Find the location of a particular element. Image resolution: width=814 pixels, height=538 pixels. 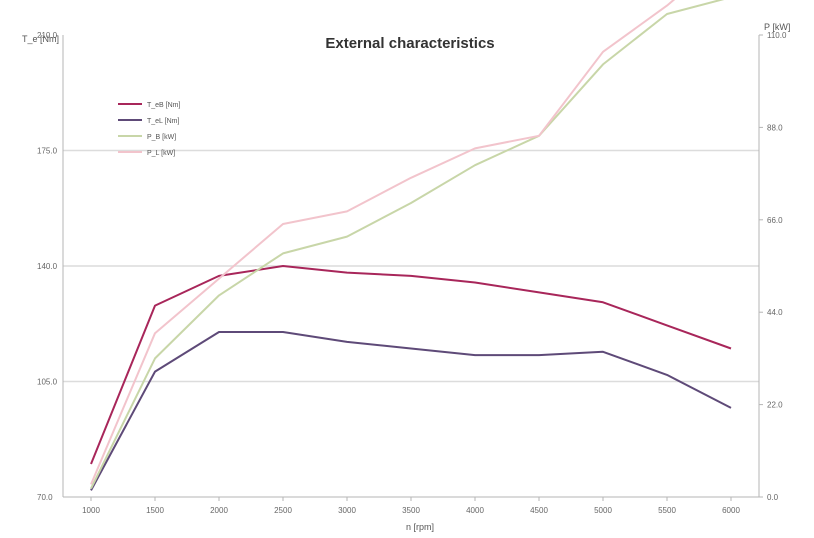

x-tick-label: 3000 is located at coordinates (347, 510).